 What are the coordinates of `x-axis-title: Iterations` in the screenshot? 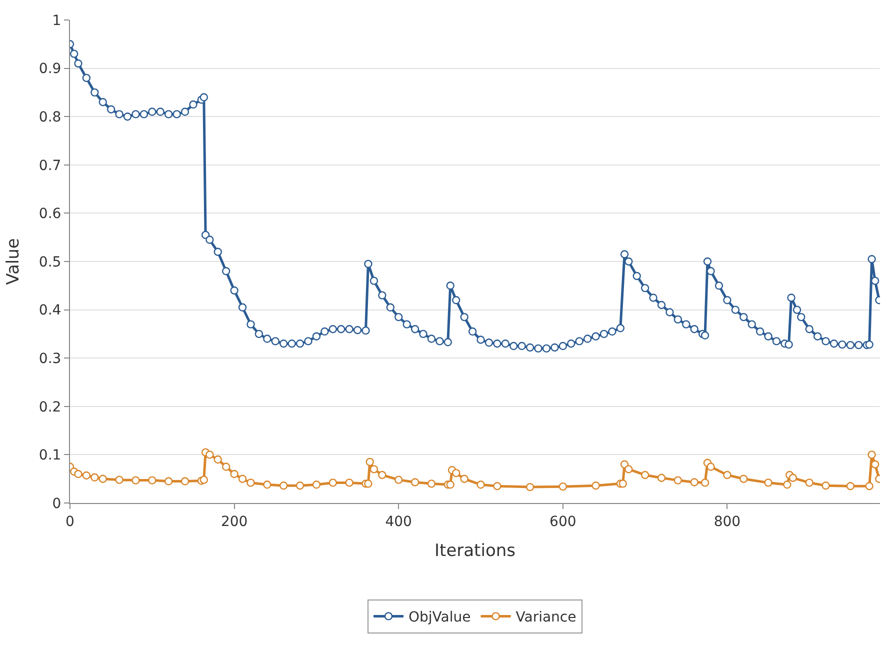 It's located at (475, 551).